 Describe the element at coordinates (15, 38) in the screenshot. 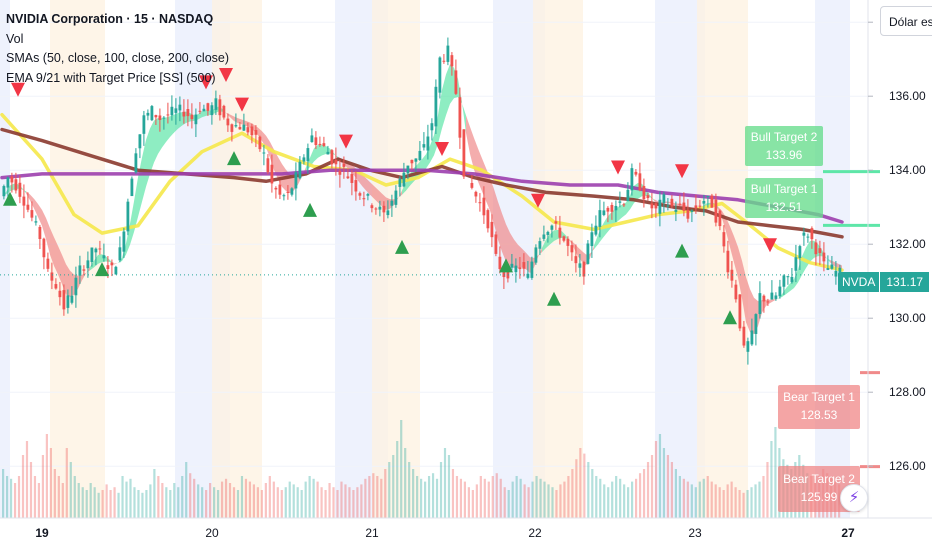

I see `vol-indicator-label: Vol` at that location.